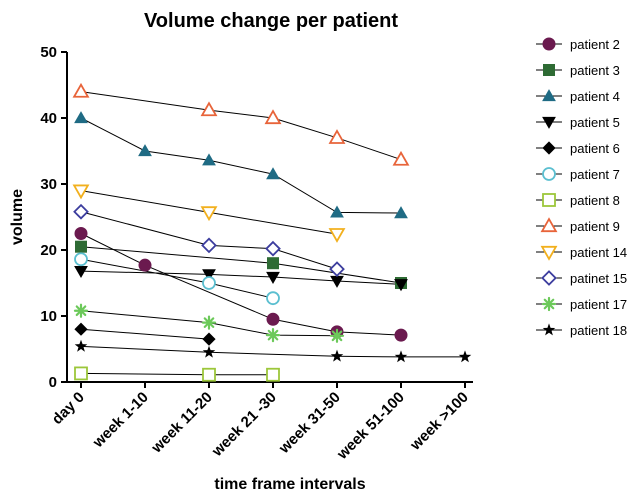 This screenshot has height=497, width=632. I want to click on x-tick-label: week 51-100, so click(370, 426).